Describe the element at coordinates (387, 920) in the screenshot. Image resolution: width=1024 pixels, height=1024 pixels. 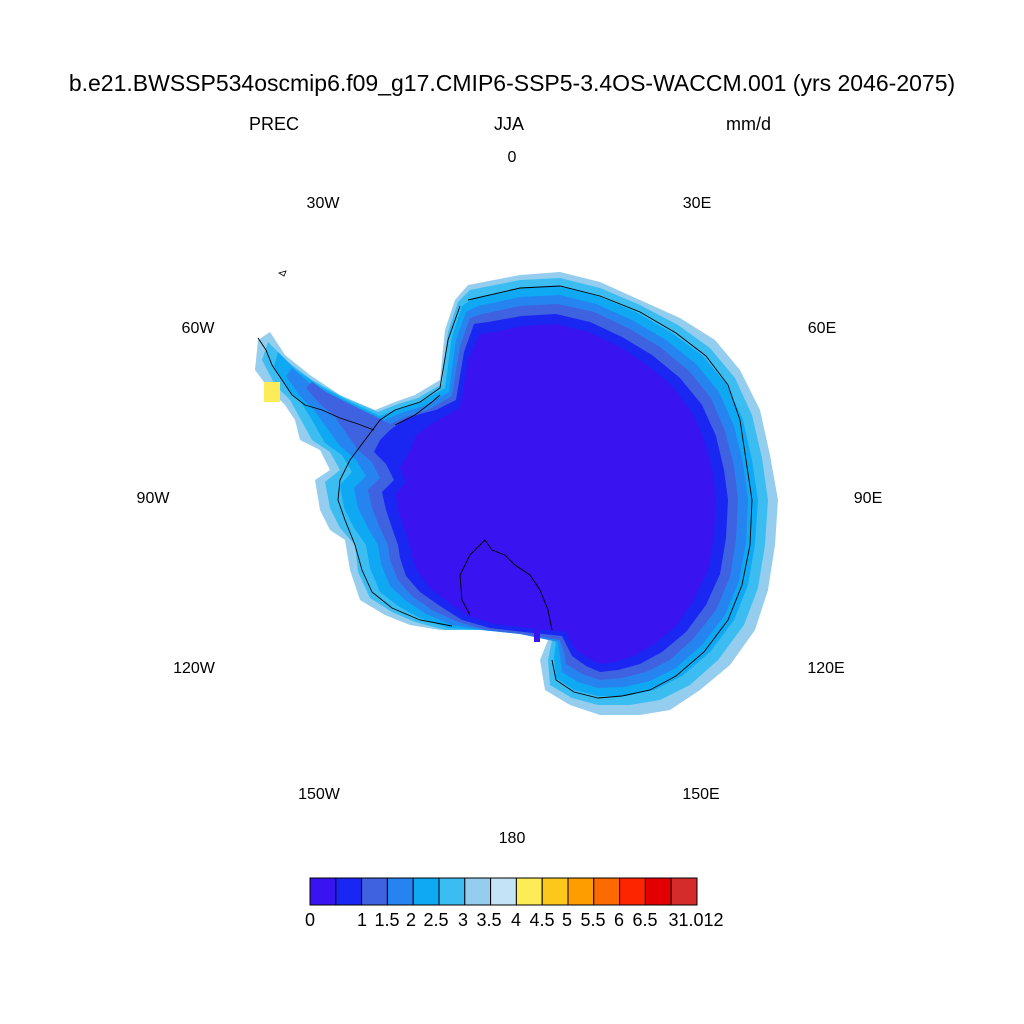
I see `colorbar-label-2: 1.5` at that location.